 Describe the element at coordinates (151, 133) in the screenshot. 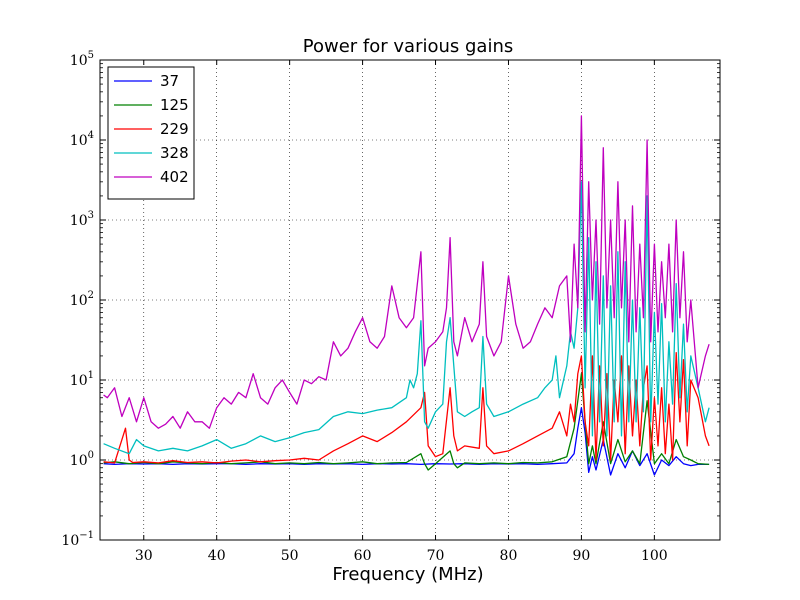

I see `legend: 37 125 229 328 402` at that location.